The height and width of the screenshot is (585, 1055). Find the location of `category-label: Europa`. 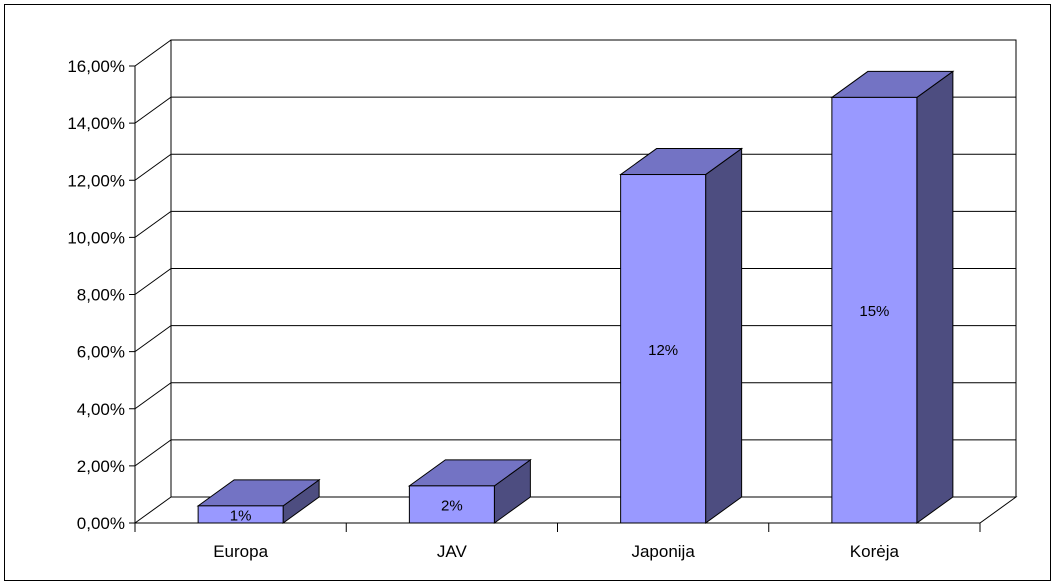

category-label: Europa is located at coordinates (240, 551).